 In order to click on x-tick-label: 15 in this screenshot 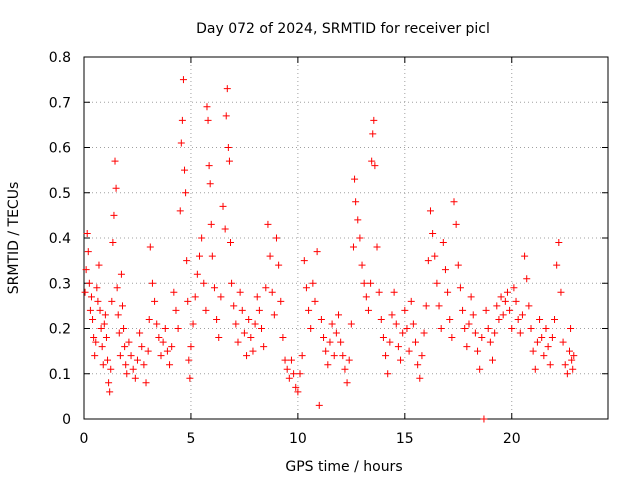, I will do `click(405, 439)`.